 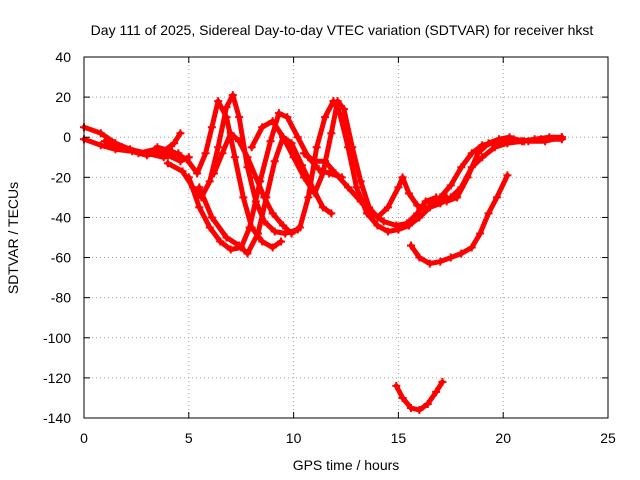 What do you see at coordinates (57, 418) in the screenshot?
I see `y-tick-label: -140` at bounding box center [57, 418].